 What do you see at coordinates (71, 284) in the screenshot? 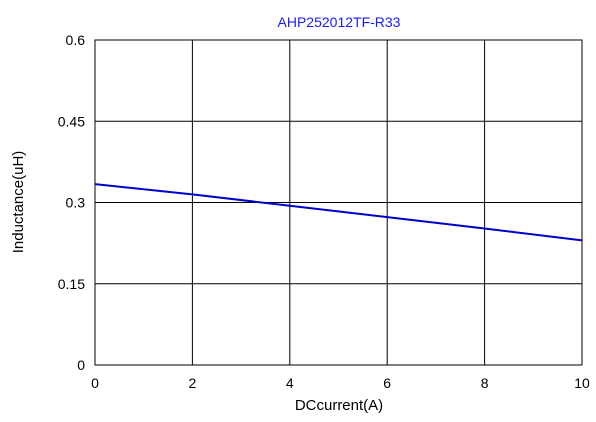
I see `y-tick-label: 0.15` at bounding box center [71, 284].